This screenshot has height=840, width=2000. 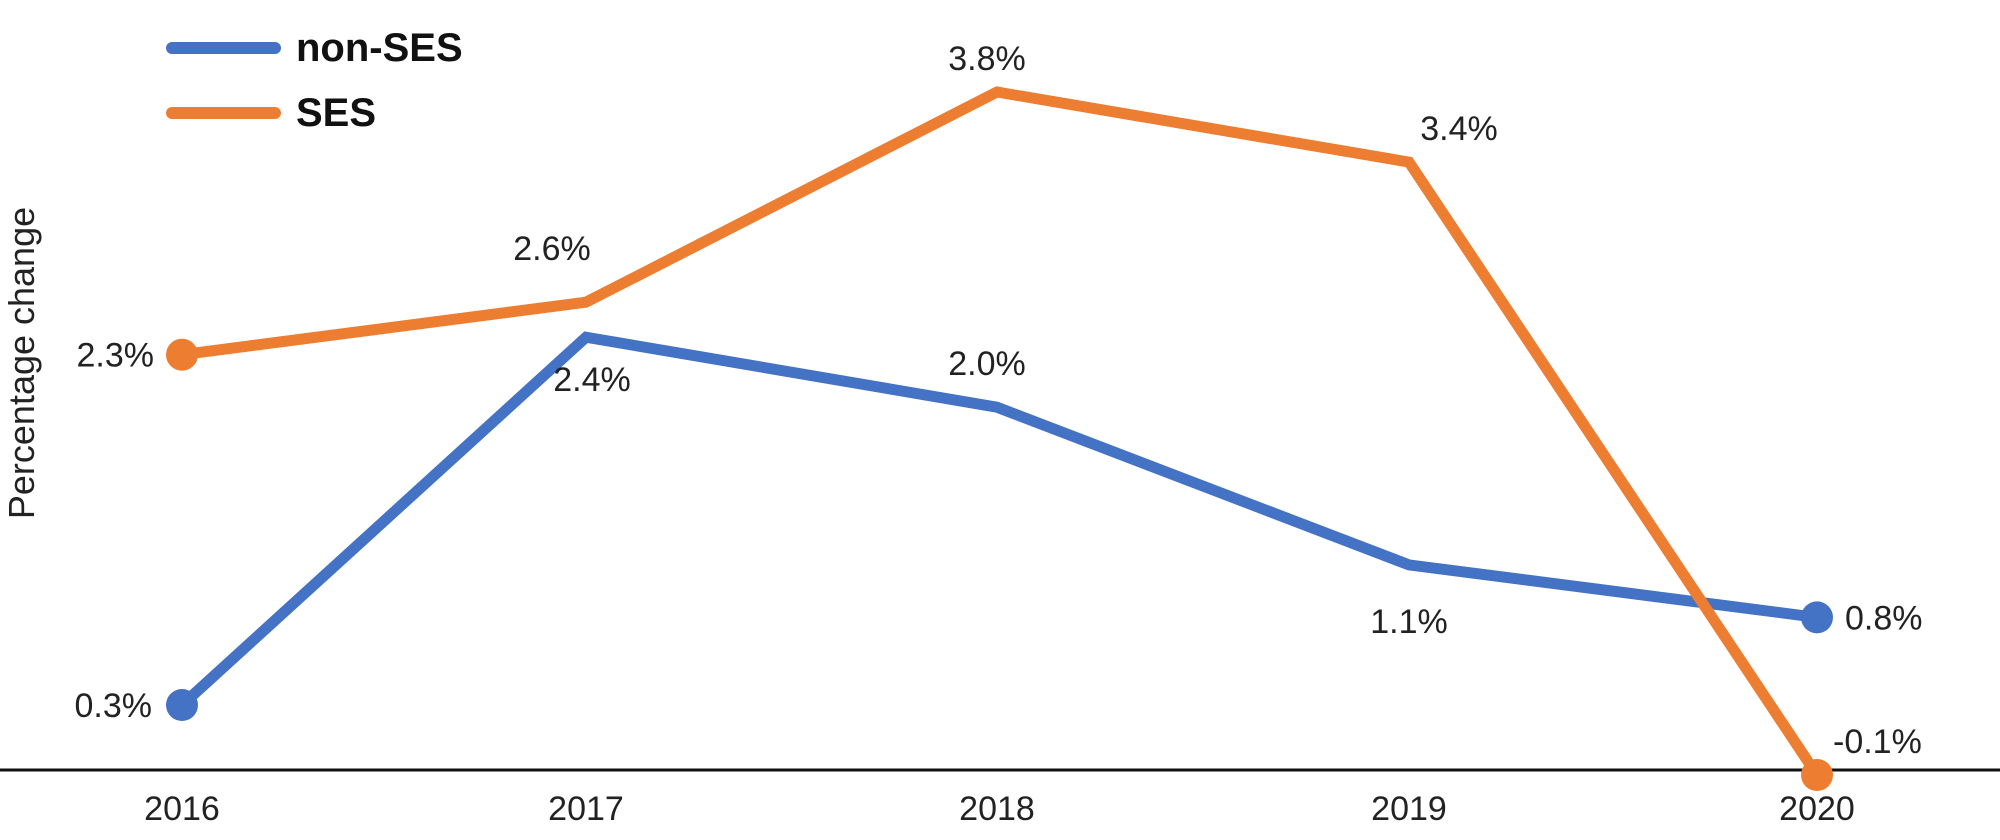 I want to click on x-tick-label-2016: 2016, so click(x=182, y=809).